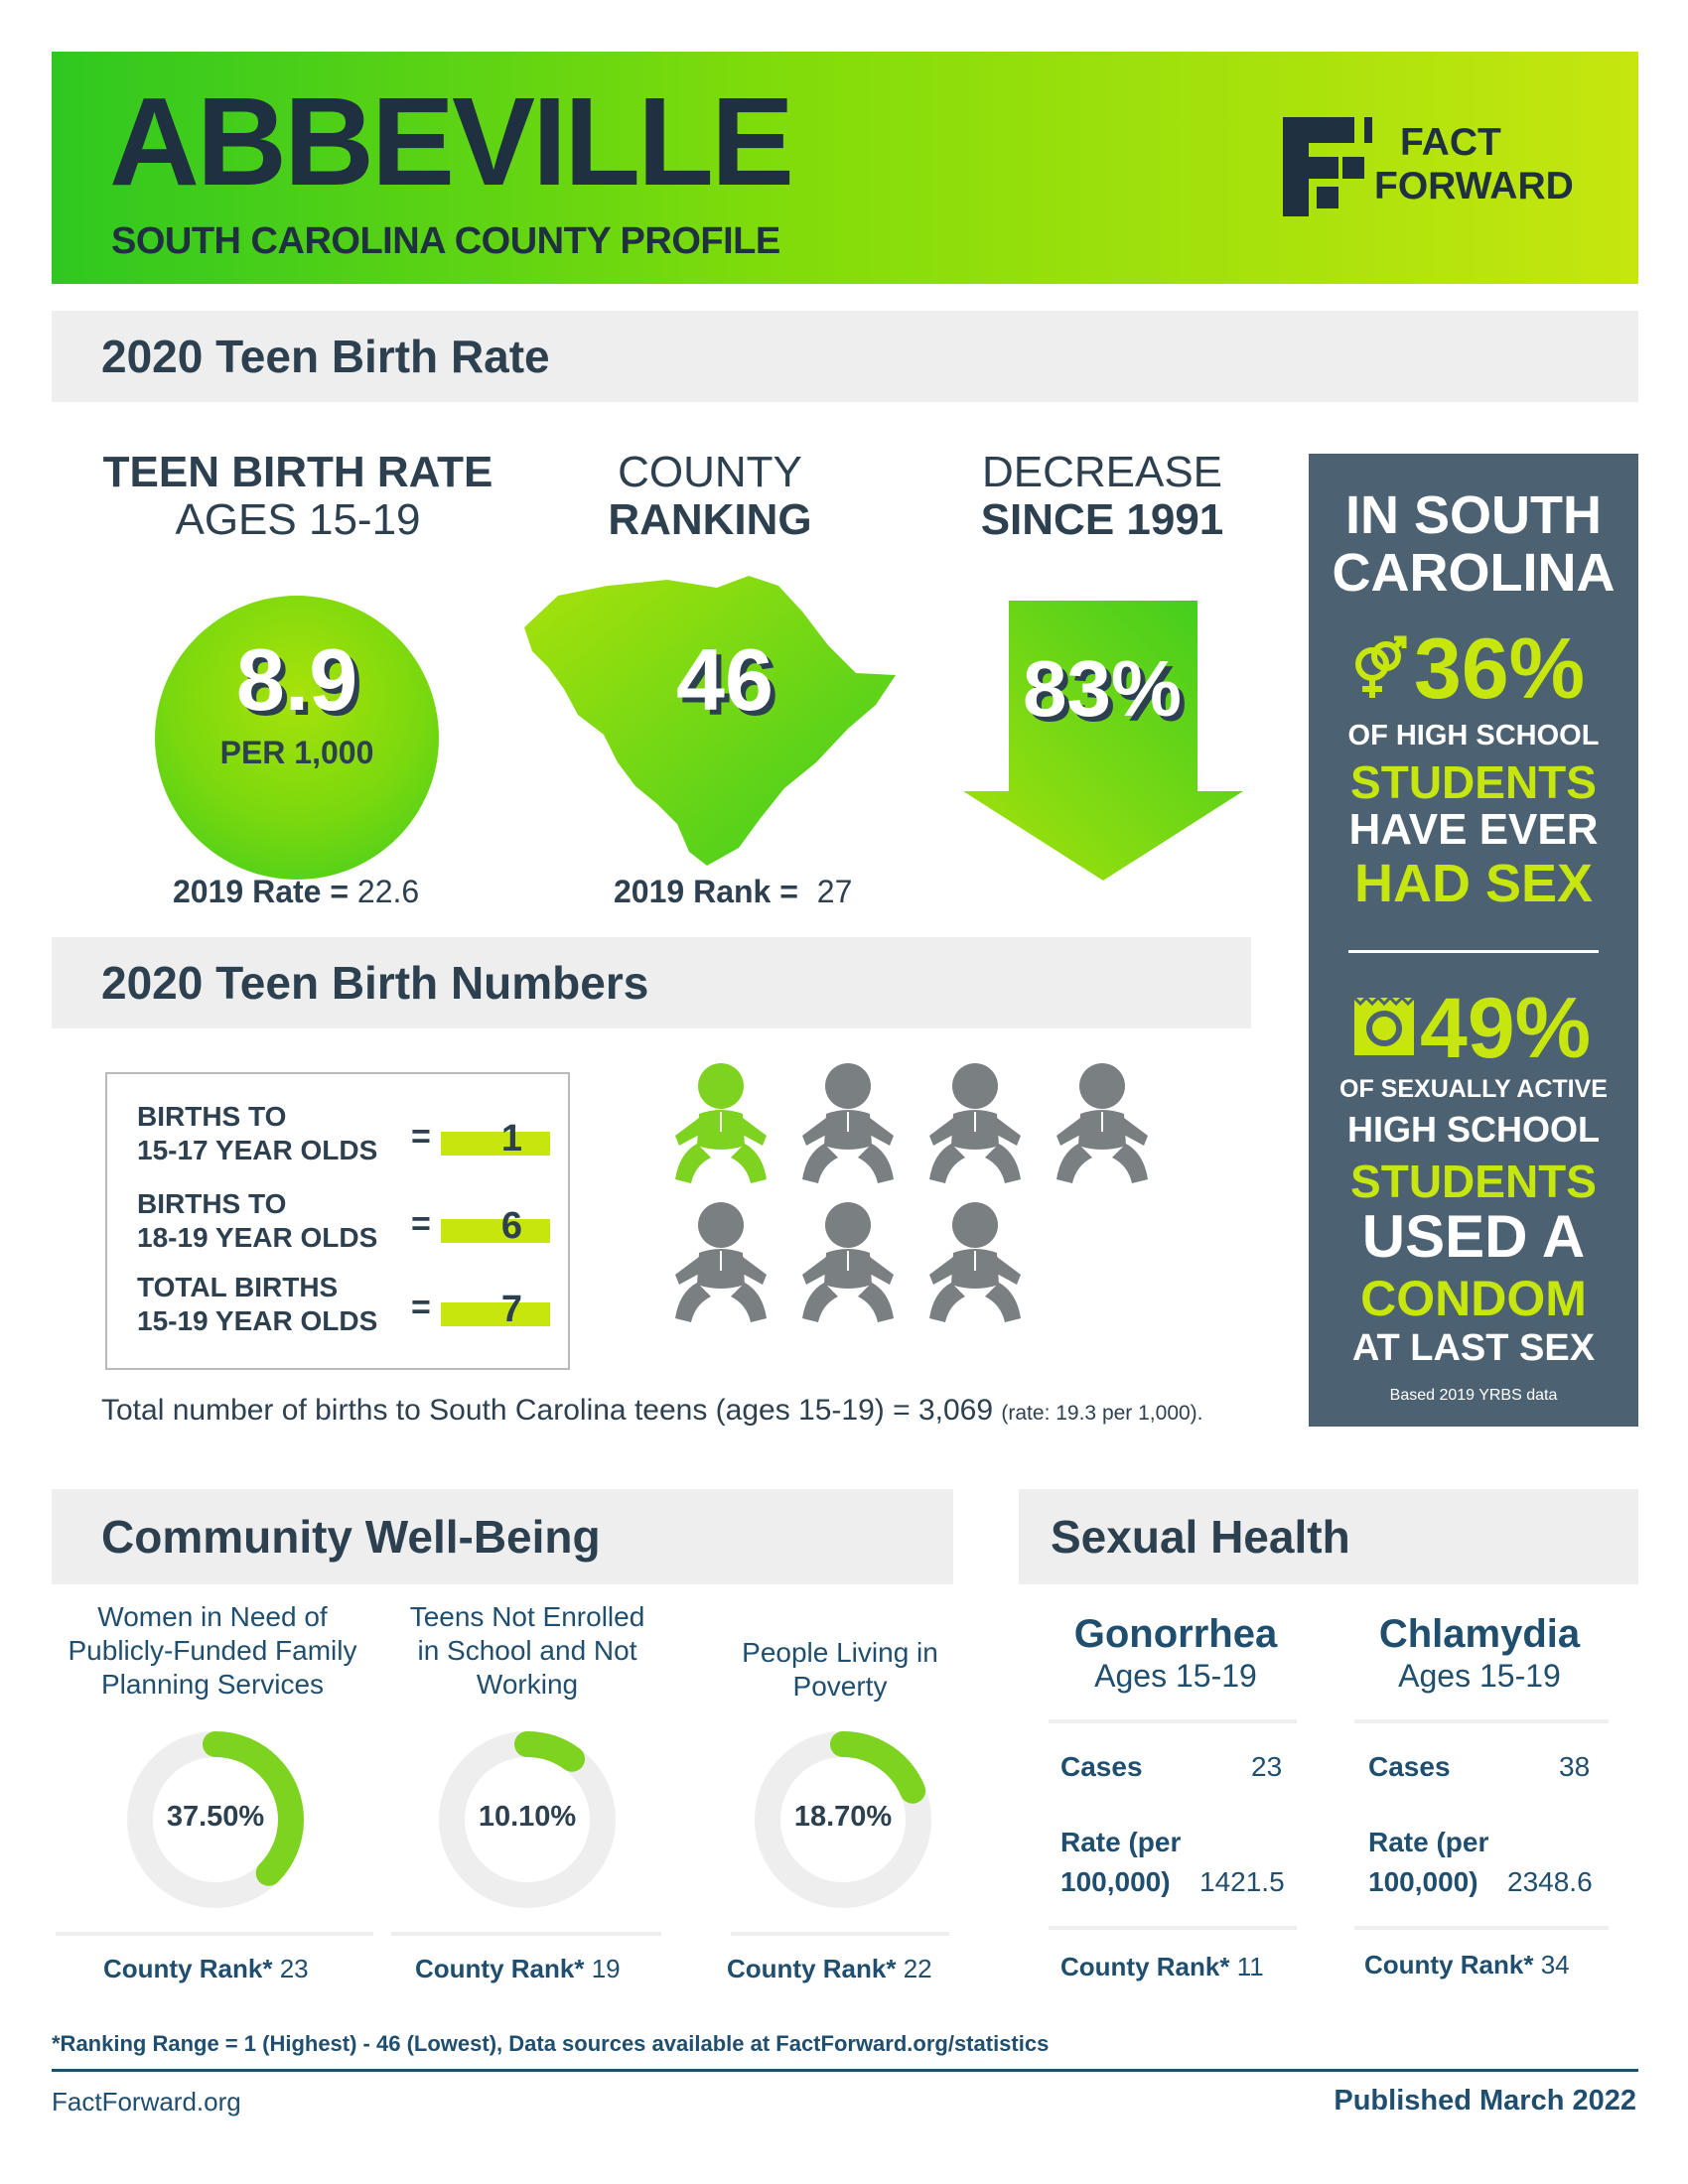 This screenshot has height=2184, width=1688. What do you see at coordinates (1555, 1964) in the screenshot?
I see `chlamydia-rank-value: 34` at bounding box center [1555, 1964].